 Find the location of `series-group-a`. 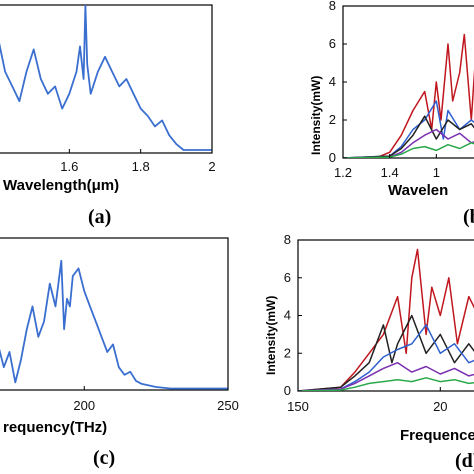

series-group-a is located at coordinates (106, 78).